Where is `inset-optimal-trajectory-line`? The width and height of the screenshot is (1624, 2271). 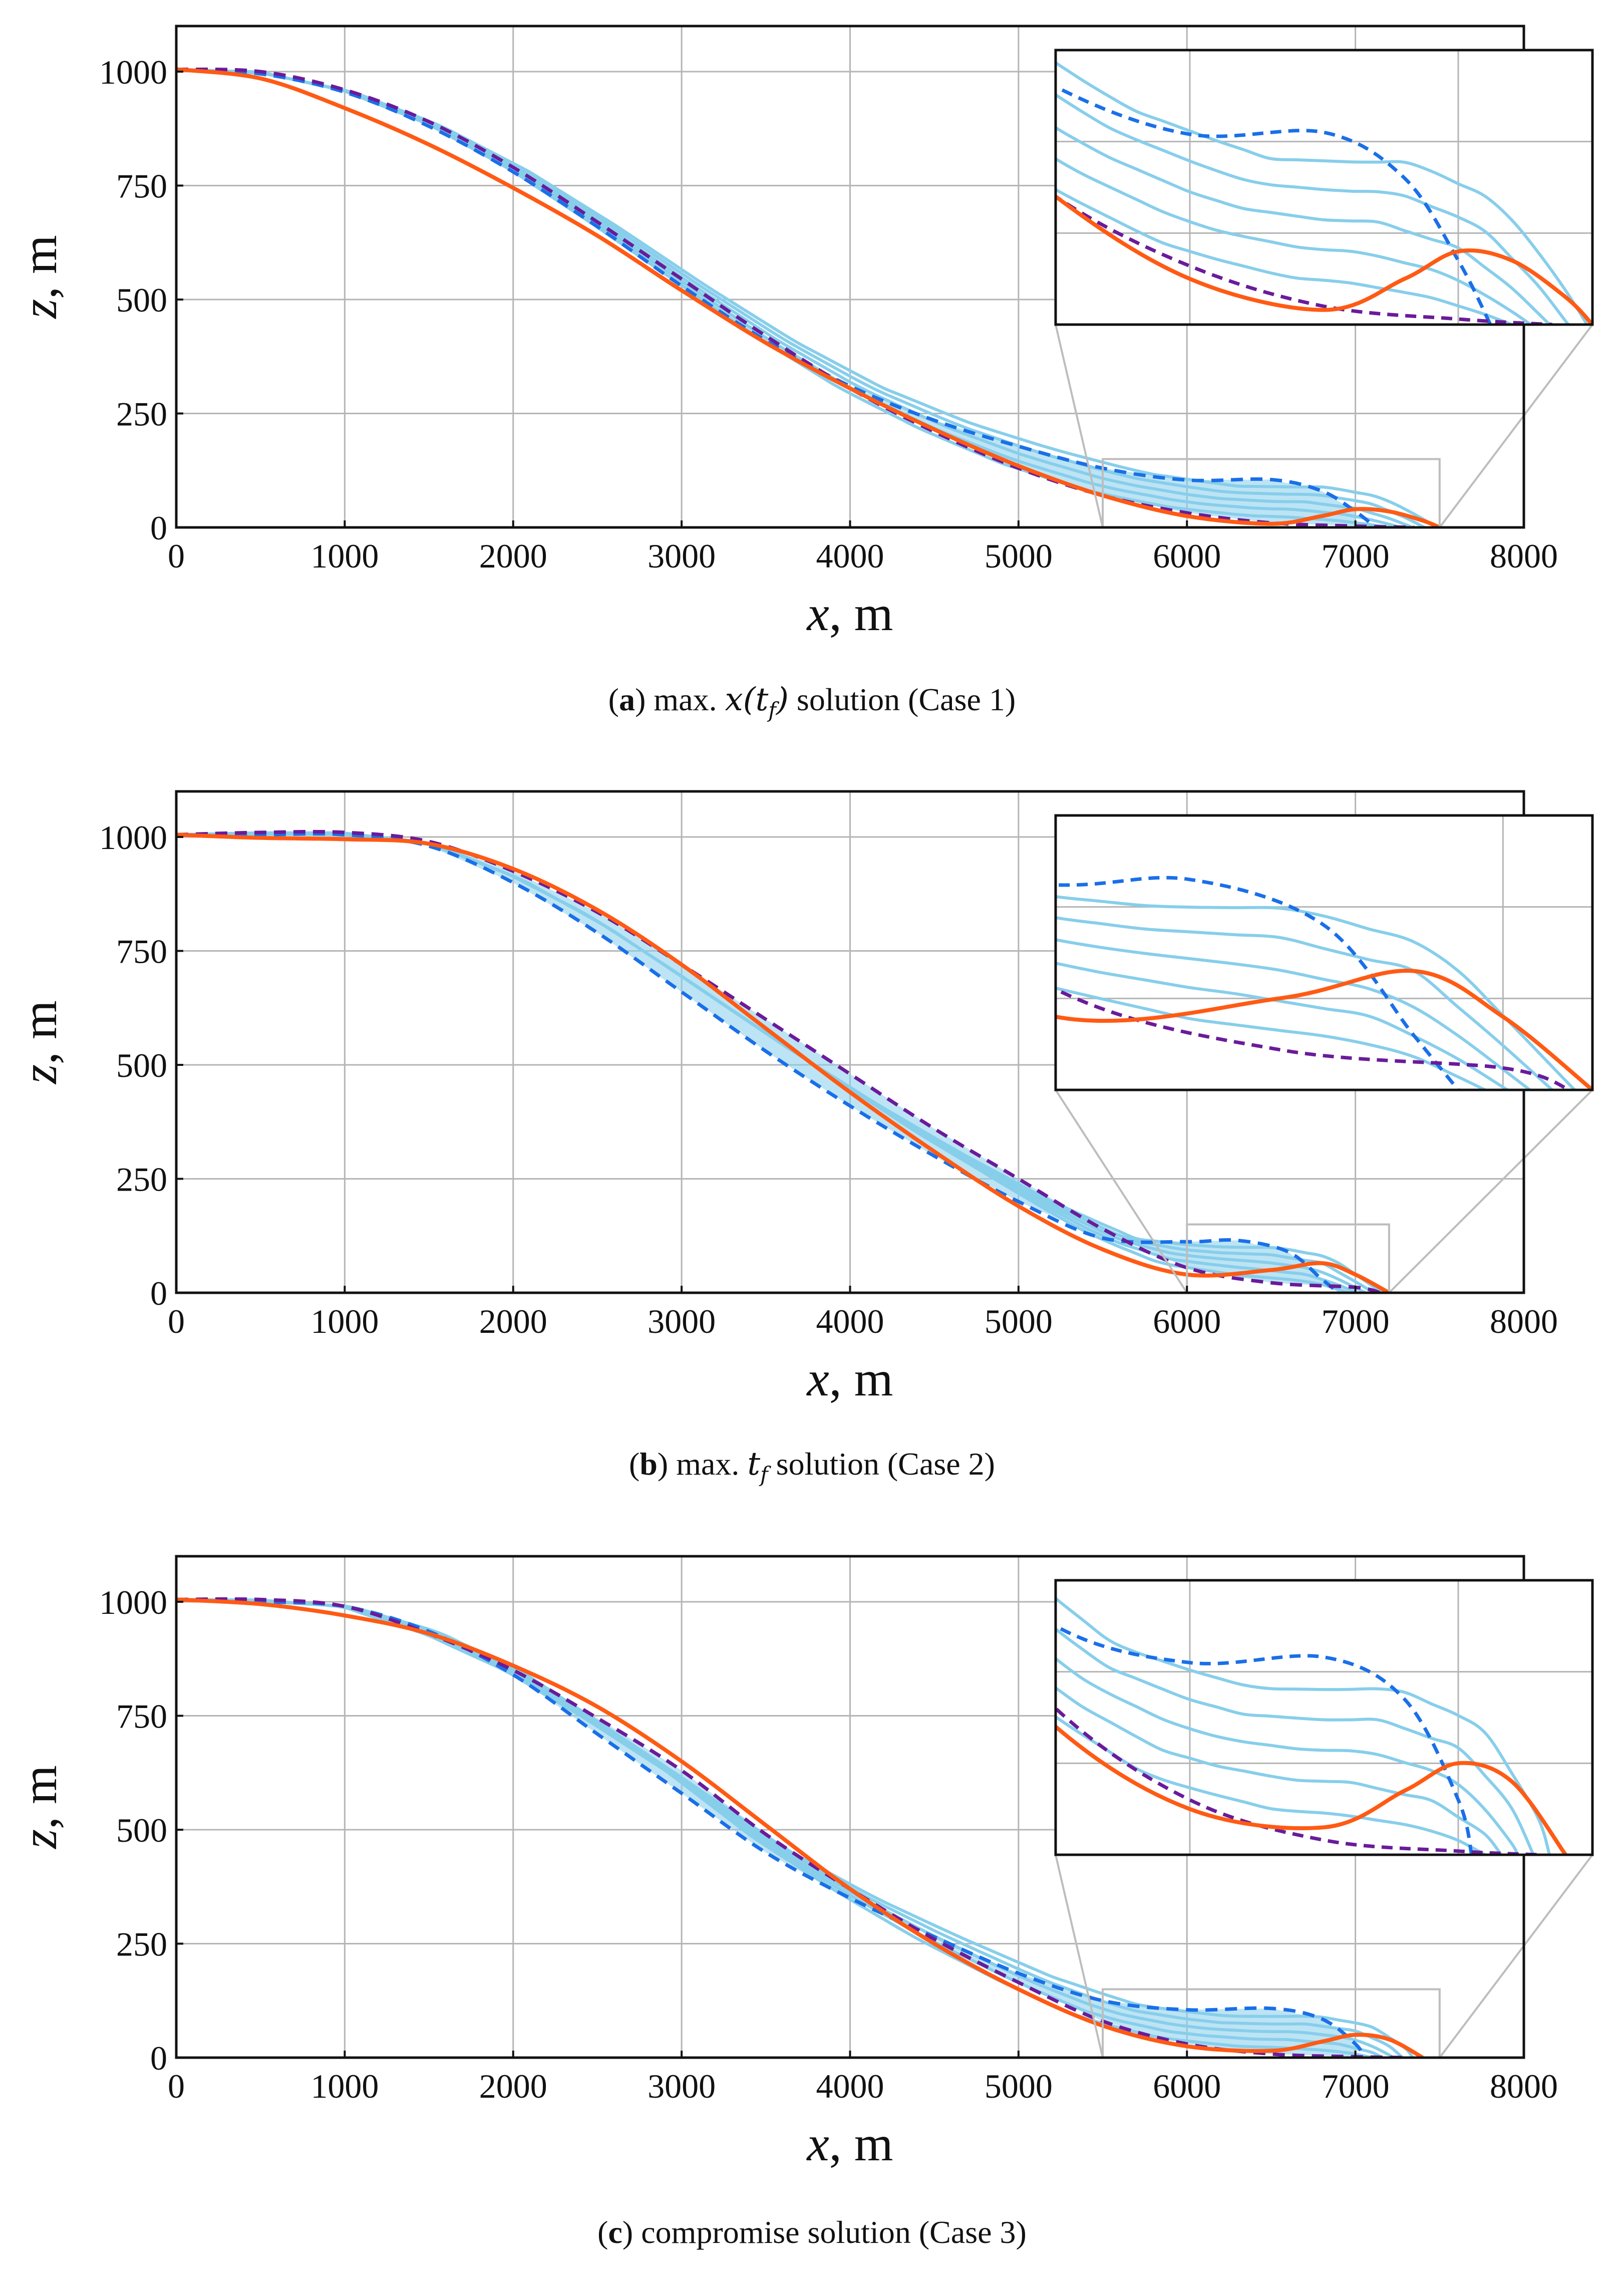 inset-optimal-trajectory-line is located at coordinates (1311, 1789).